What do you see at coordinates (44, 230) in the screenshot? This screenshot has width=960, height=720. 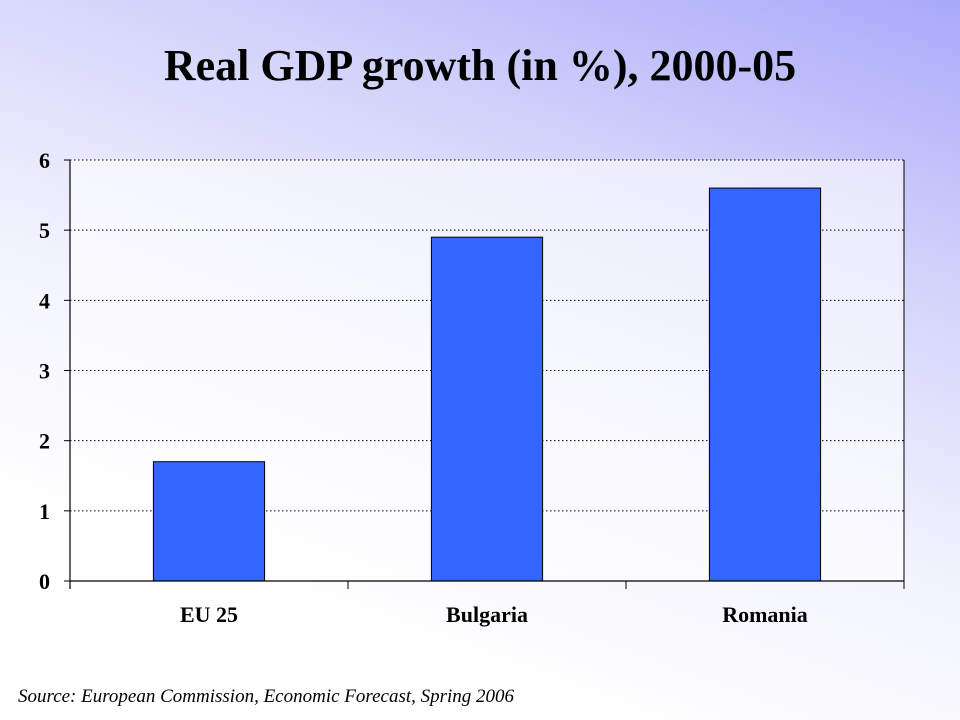 I see `y-tick-label: 5` at bounding box center [44, 230].